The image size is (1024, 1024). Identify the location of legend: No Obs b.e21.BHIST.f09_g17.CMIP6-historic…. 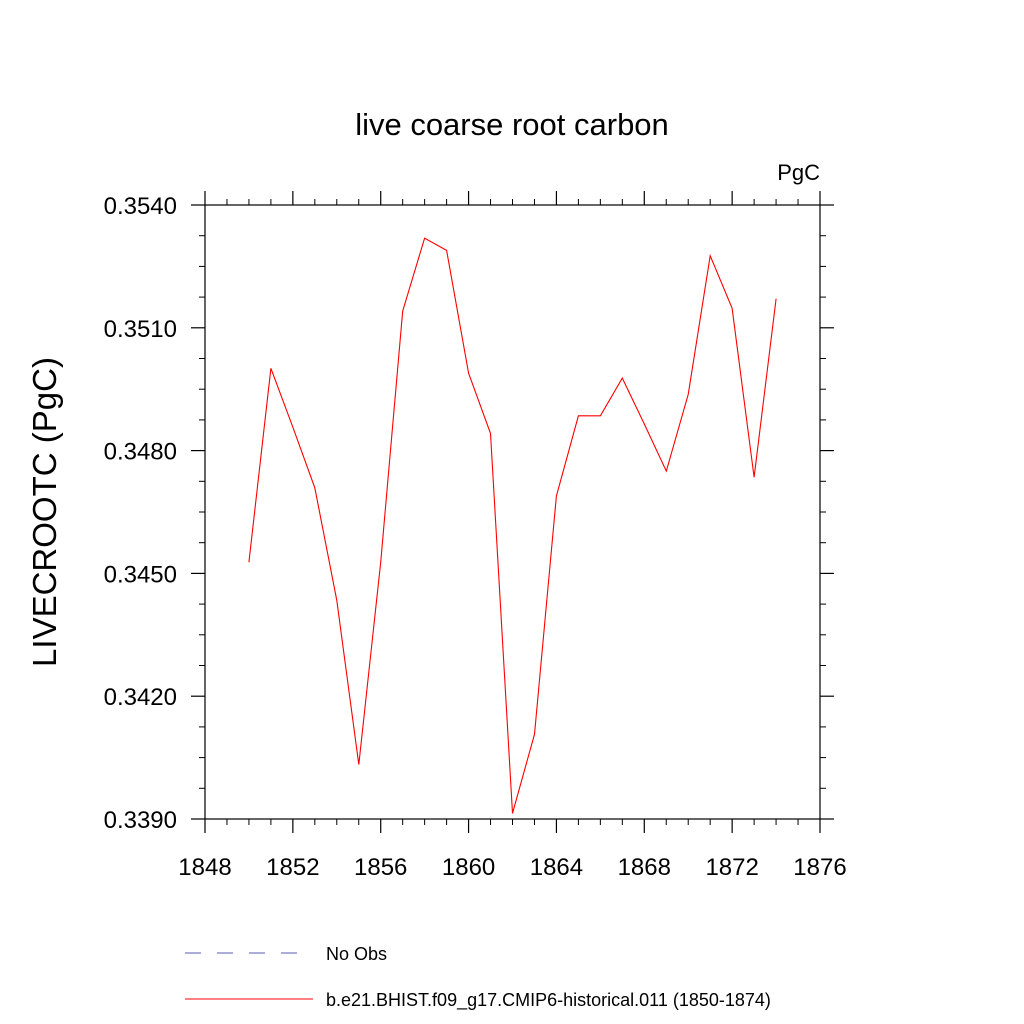
(478, 977).